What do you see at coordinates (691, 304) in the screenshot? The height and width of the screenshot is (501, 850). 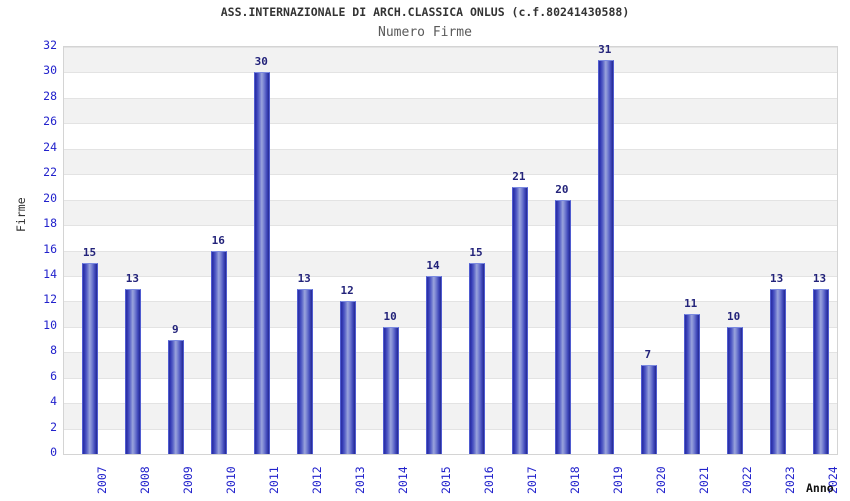 I see `bar-value-label: 11` at bounding box center [691, 304].